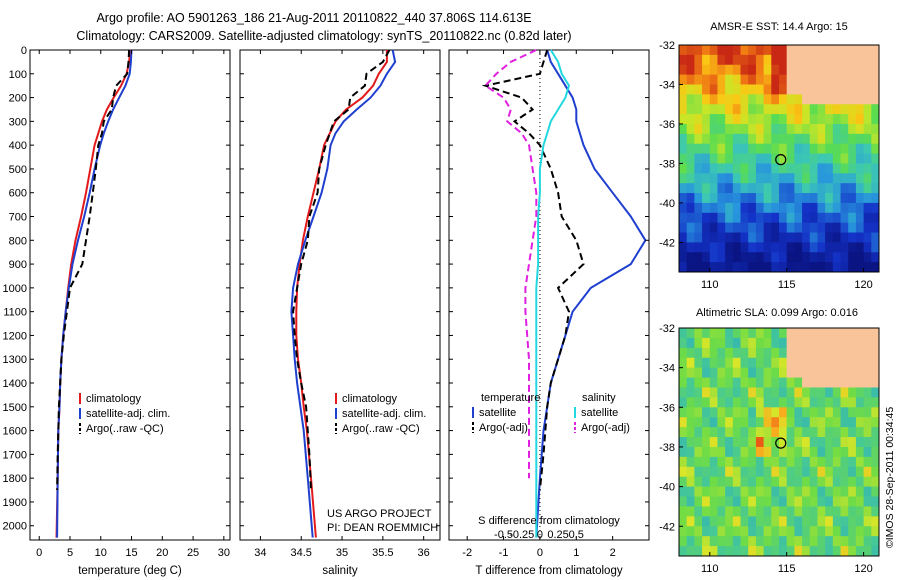 The width and height of the screenshot is (900, 580). What do you see at coordinates (667, 408) in the screenshot?
I see `map-y-tick-label: -36` at bounding box center [667, 408].